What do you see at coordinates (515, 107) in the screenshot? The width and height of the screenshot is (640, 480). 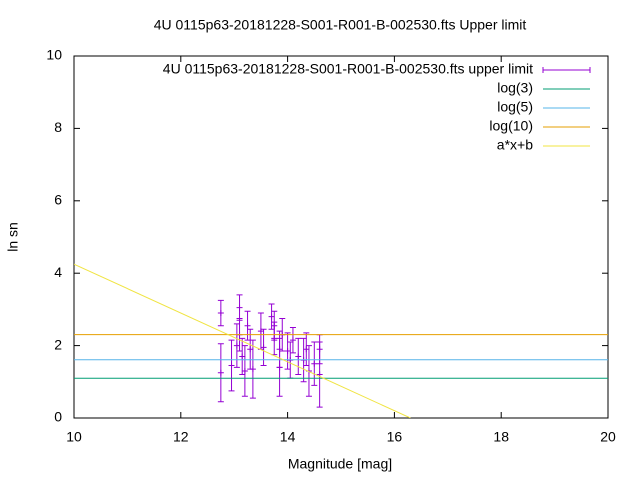 I see `legend-label: log(5)` at bounding box center [515, 107].